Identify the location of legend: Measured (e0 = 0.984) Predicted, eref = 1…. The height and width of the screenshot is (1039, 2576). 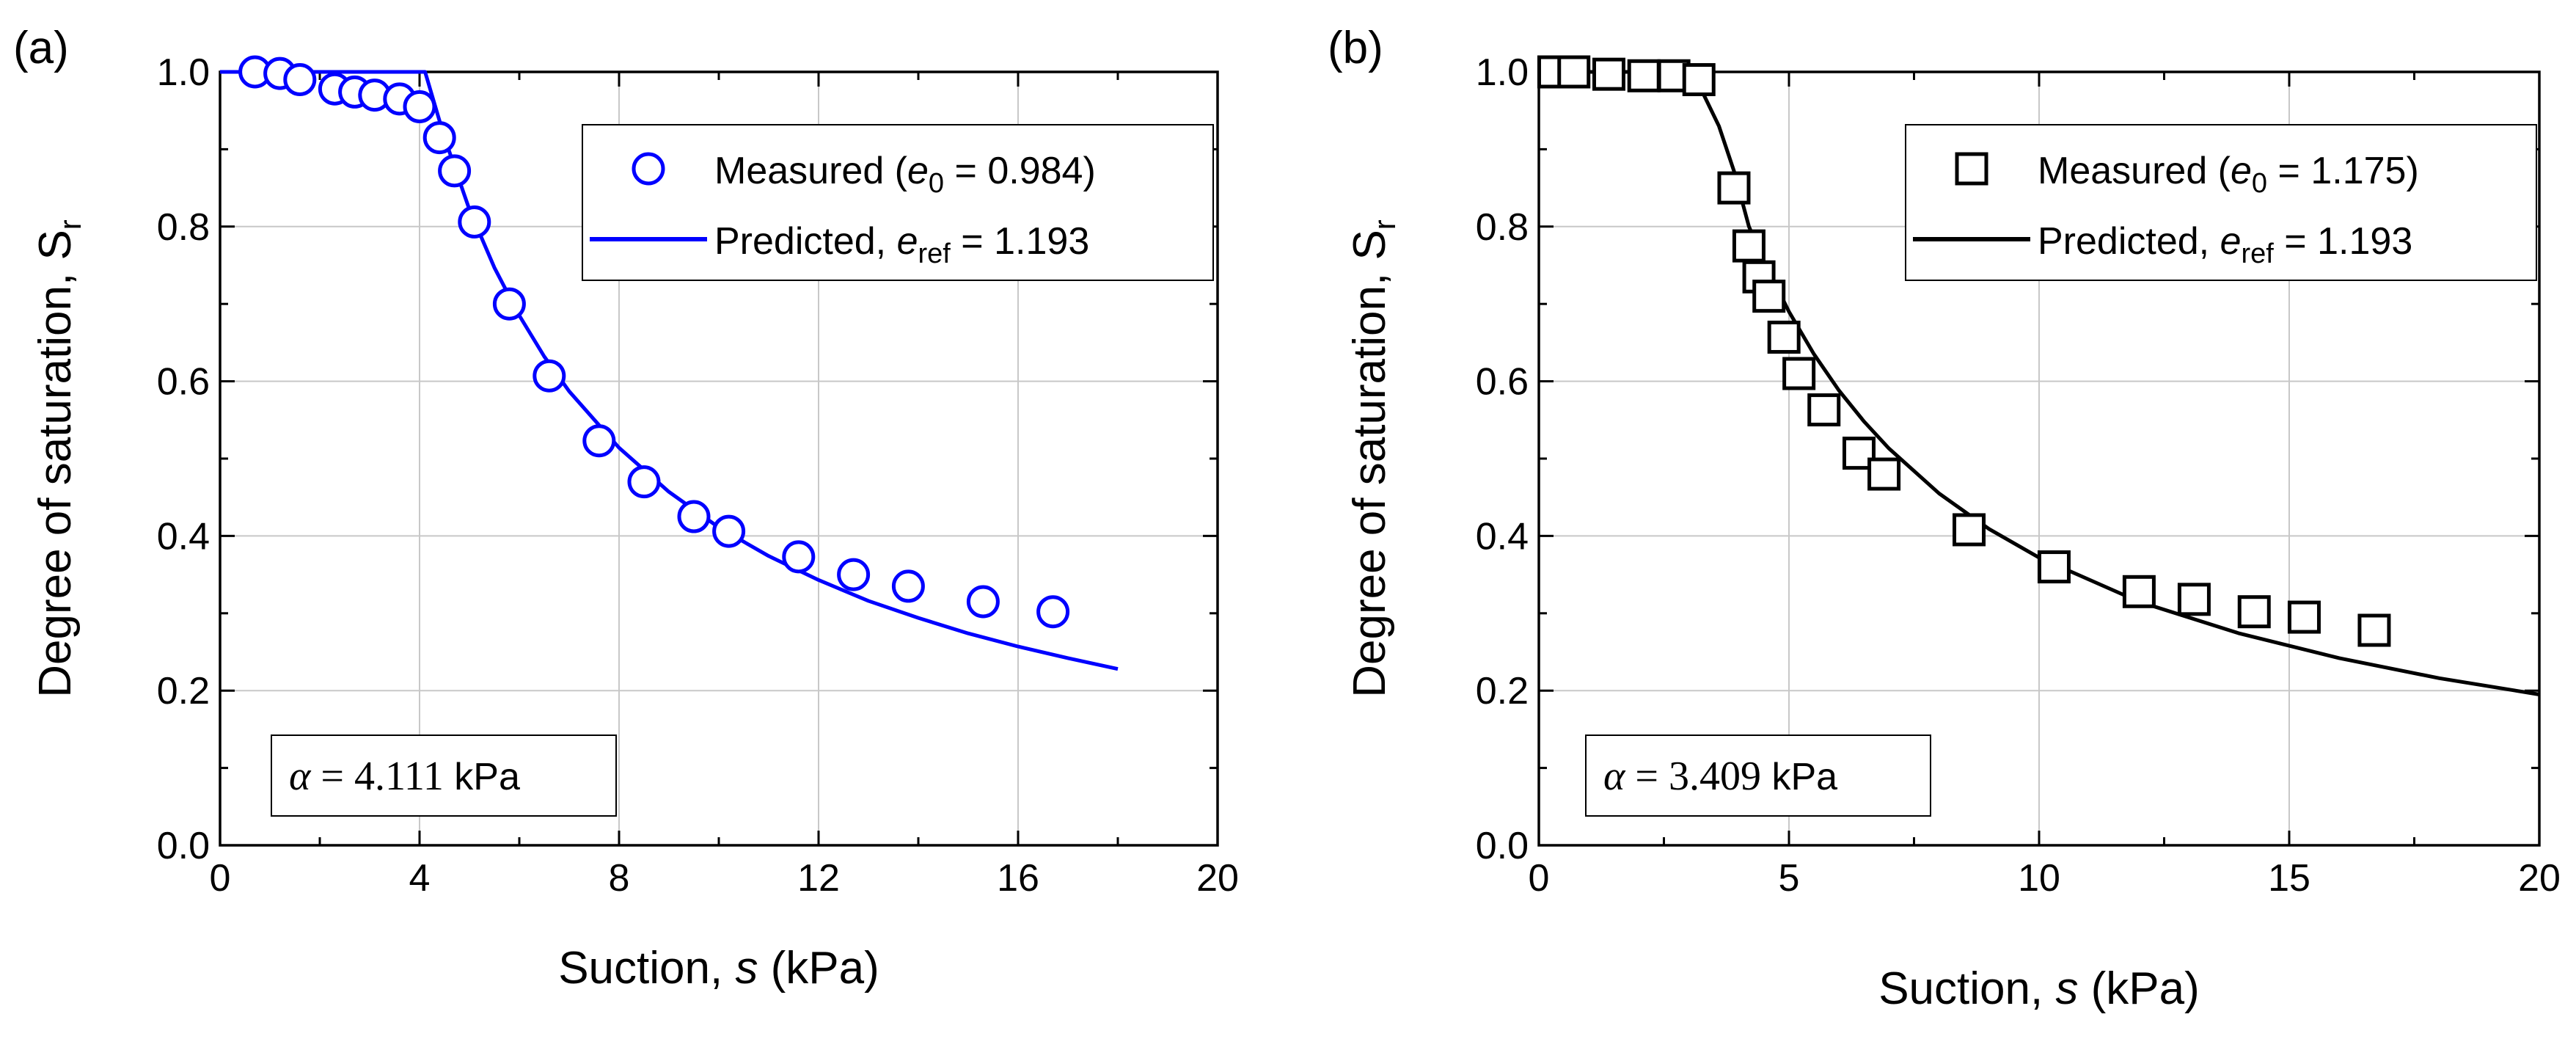
(898, 202).